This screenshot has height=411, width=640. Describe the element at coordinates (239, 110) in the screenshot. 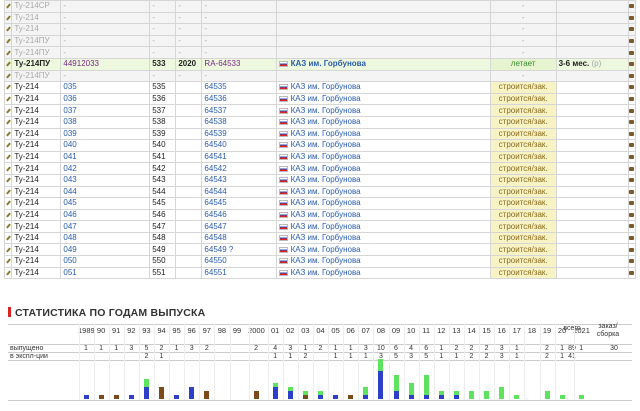

I see `registration-link: 64537` at that location.